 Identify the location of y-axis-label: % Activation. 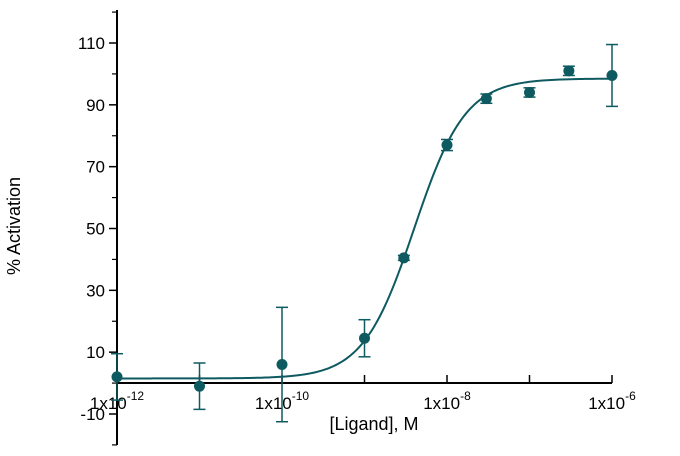
(14, 226).